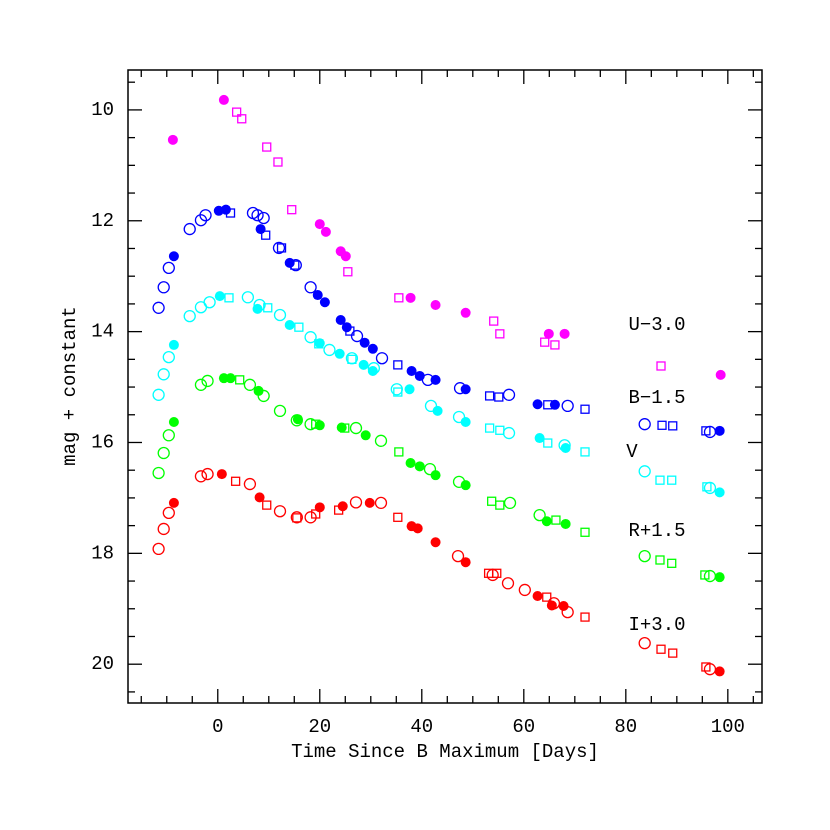 The width and height of the screenshot is (830, 830). I want to click on y-axis-label: mag + constant, so click(70, 386).